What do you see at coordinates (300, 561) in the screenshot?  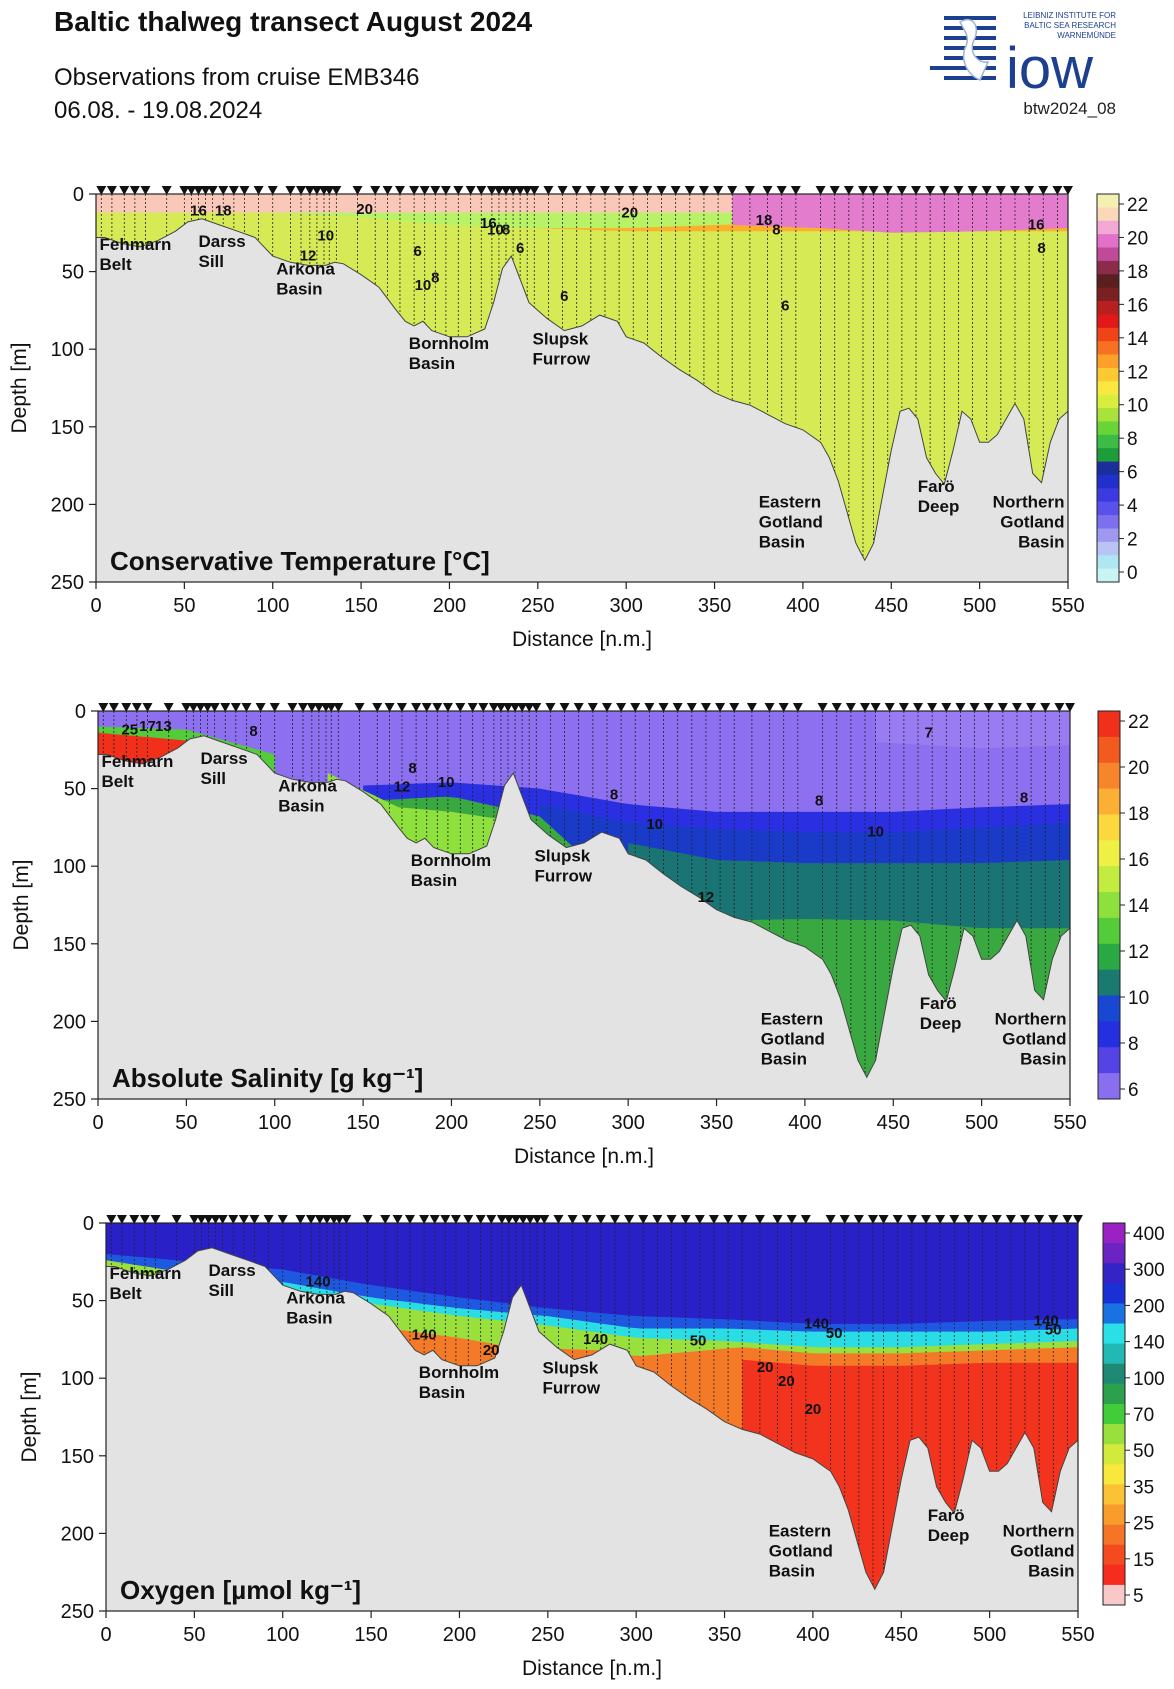 I see `panel-title: Conservative Temperature [°C]` at bounding box center [300, 561].